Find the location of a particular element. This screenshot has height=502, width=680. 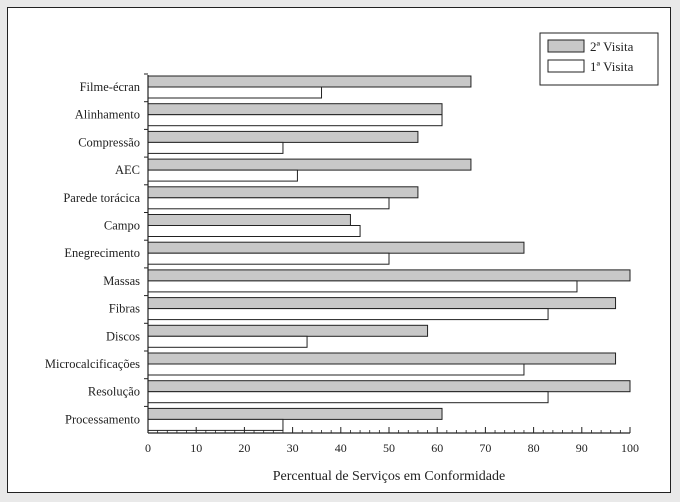

x-tick-label: 50 is located at coordinates (389, 448).